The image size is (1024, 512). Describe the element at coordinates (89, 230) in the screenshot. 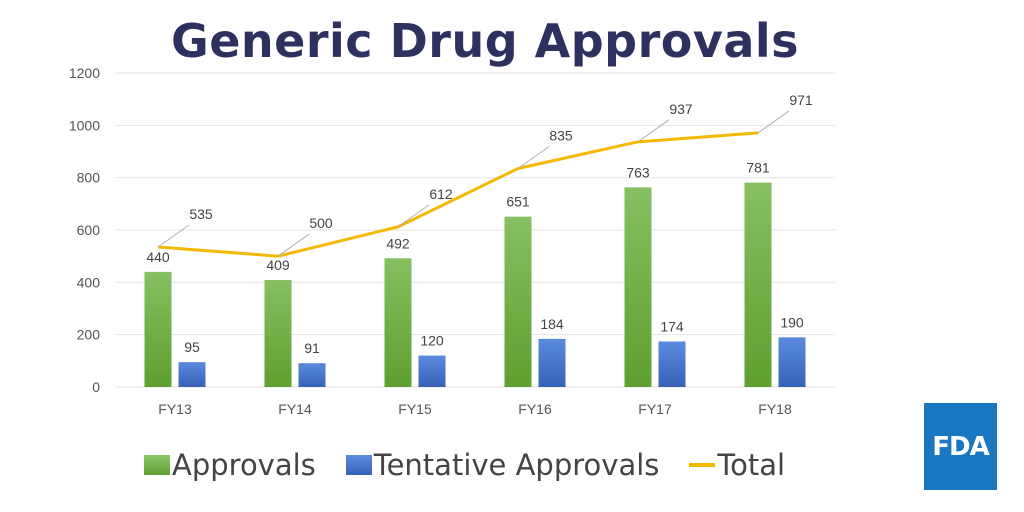

I see `y-tick-label: 600` at that location.